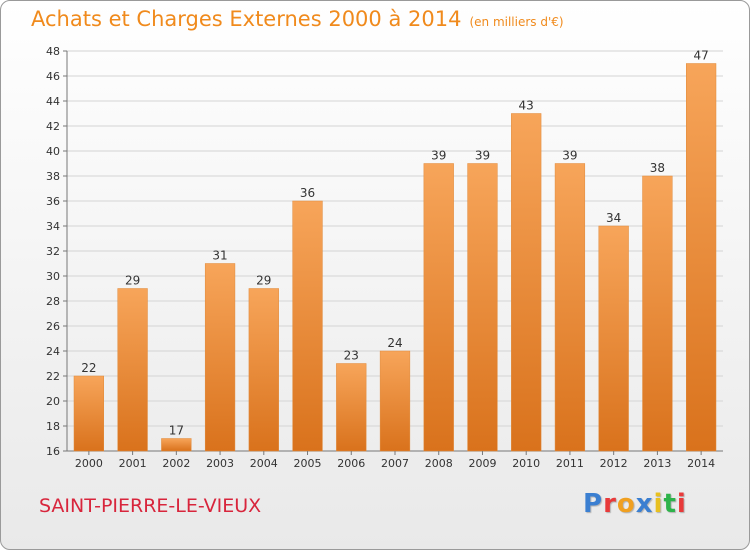  What do you see at coordinates (439, 463) in the screenshot?
I see `x-tick-label: 2008` at bounding box center [439, 463].